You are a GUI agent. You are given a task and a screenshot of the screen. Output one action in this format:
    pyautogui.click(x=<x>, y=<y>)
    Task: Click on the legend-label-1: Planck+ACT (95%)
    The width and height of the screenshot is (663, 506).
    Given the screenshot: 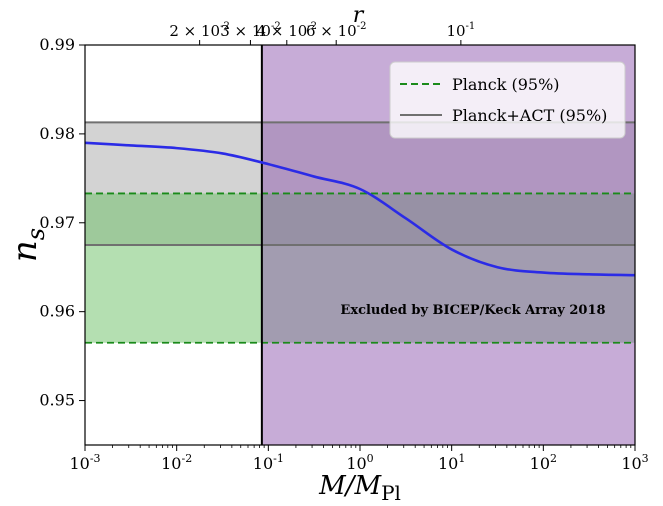 What is the action you would take?
    pyautogui.click(x=529, y=115)
    